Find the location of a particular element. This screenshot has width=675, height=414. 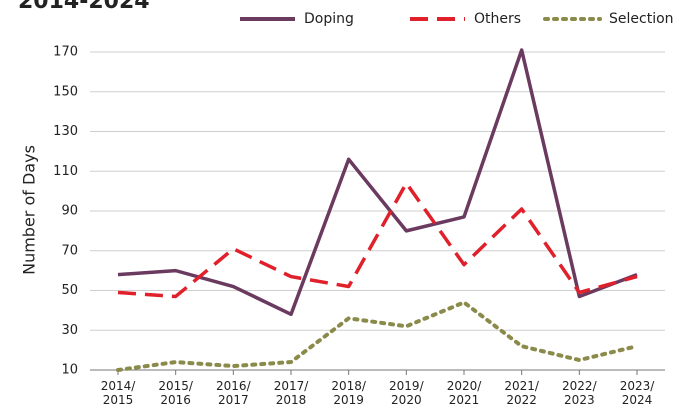

y-tick-label: 50 is located at coordinates (69, 290).